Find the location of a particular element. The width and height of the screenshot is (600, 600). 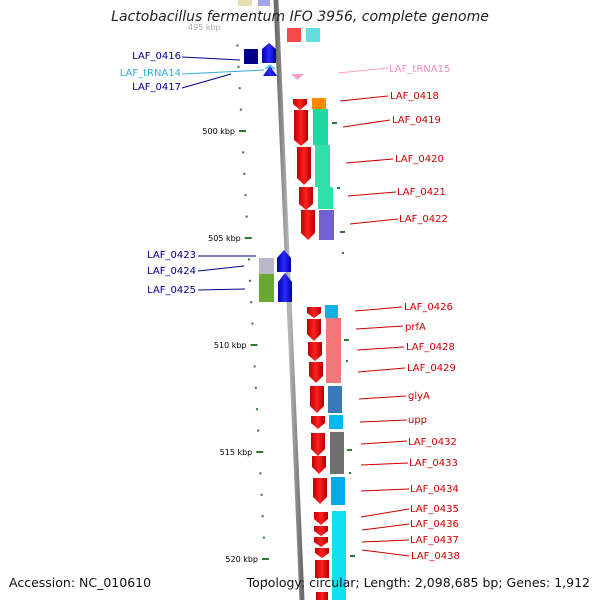

axis-ticks: 500 kbp 505 kbp 510 kbp 515 kbp 520 kbp is located at coordinates (235, 345).